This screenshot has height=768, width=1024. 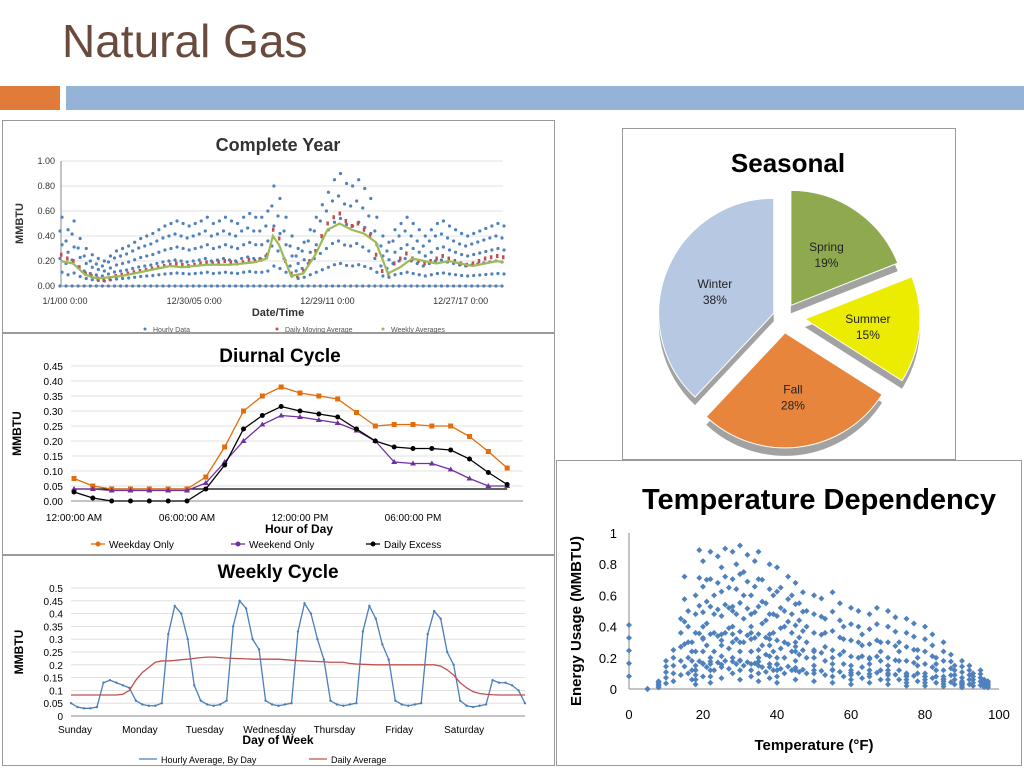 I want to click on x-tick-label: Friday, so click(x=399, y=730).